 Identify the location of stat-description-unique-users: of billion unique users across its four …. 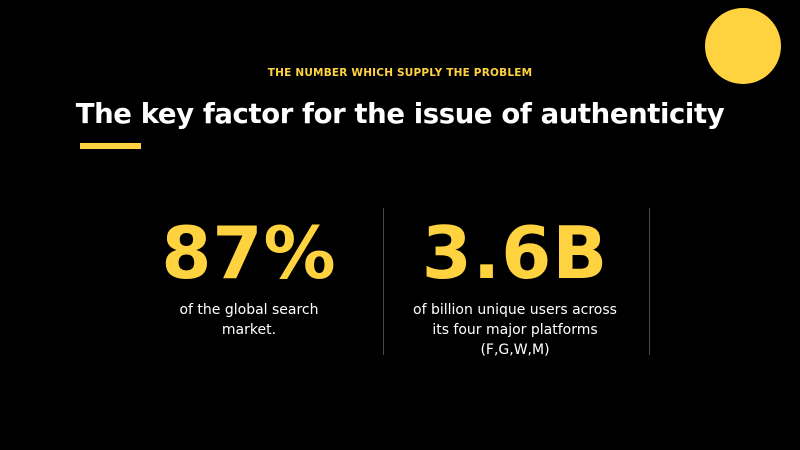
(515, 330).